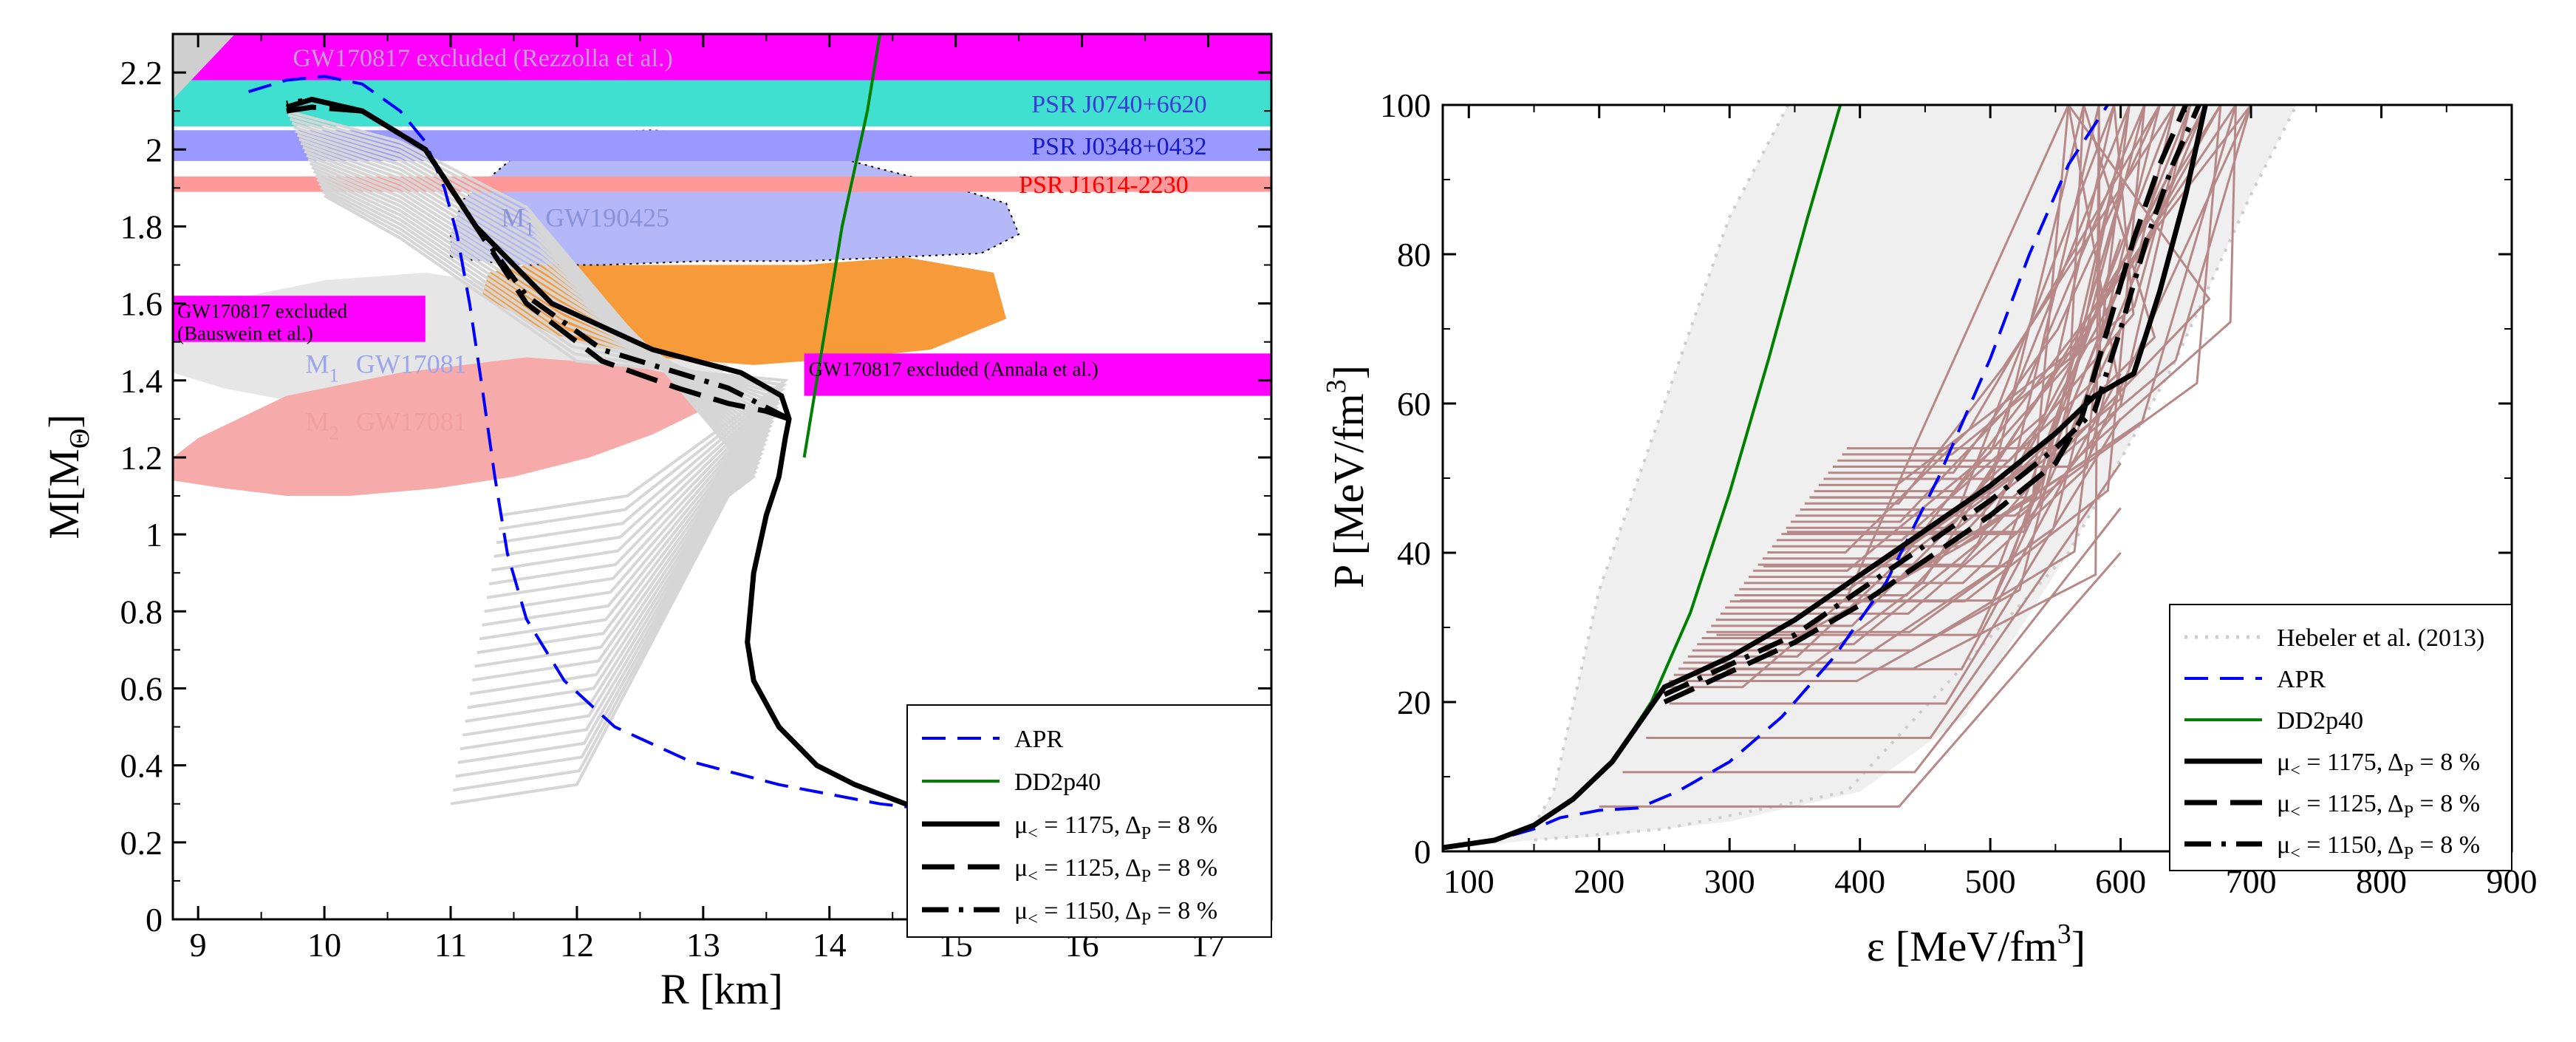 Image resolution: width=2576 pixels, height=1042 pixels. I want to click on legend-label: APR, so click(1038, 739).